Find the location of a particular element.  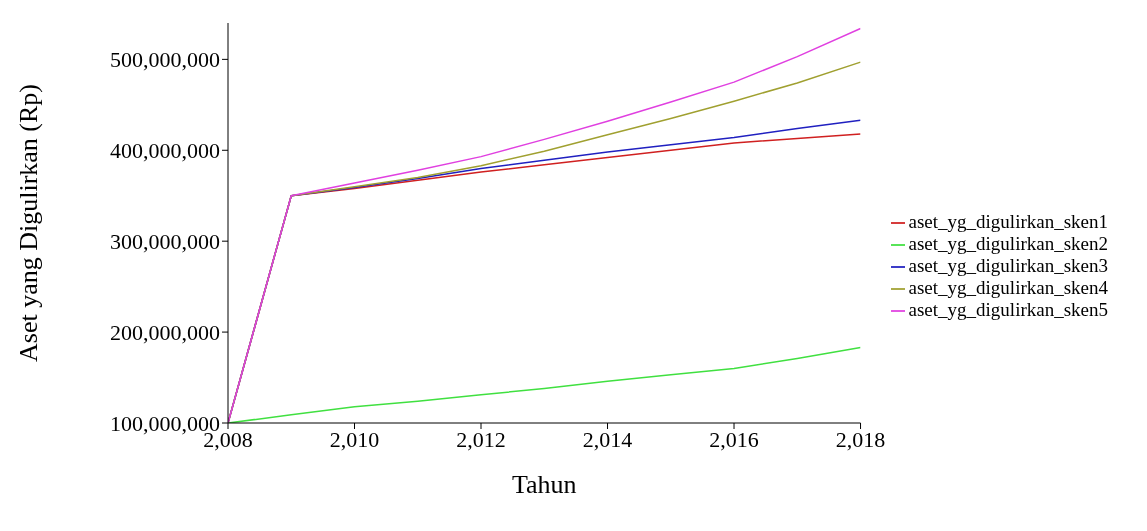

x-tick-label: 2,010 is located at coordinates (354, 439).